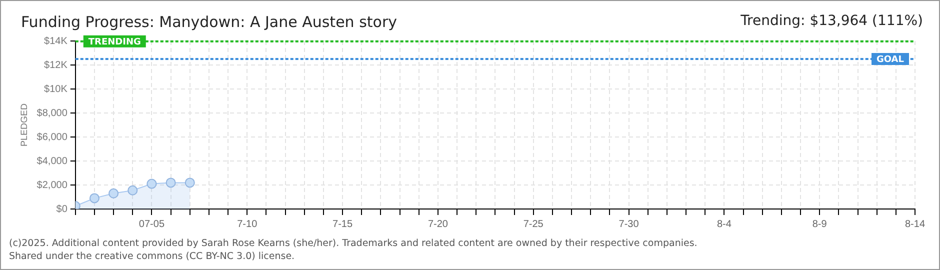 This screenshot has height=270, width=940. I want to click on text: (c)2025. Additional content provided by Sarah Rose Kearns (she/her). Trademarks and related content are owned by their respective companies., so click(353, 243).